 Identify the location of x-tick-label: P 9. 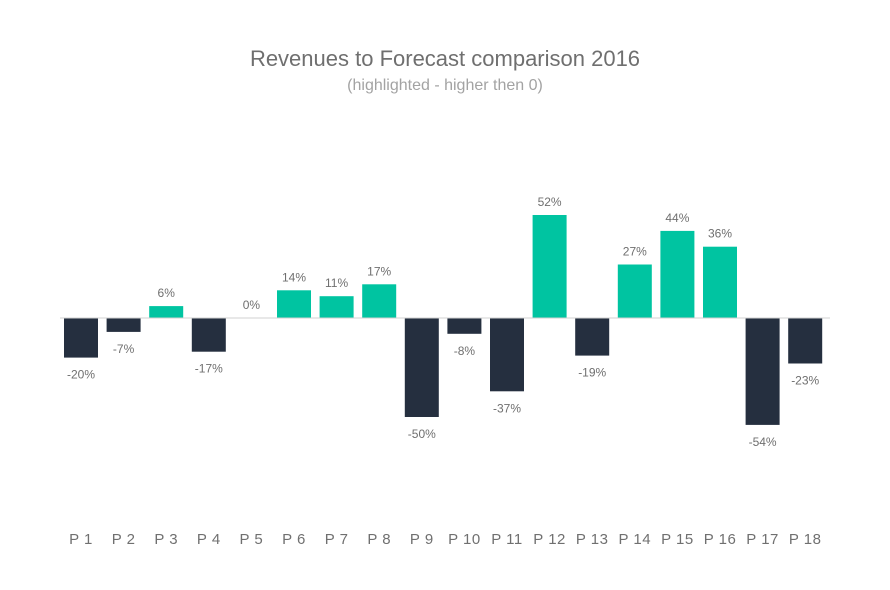
(422, 539).